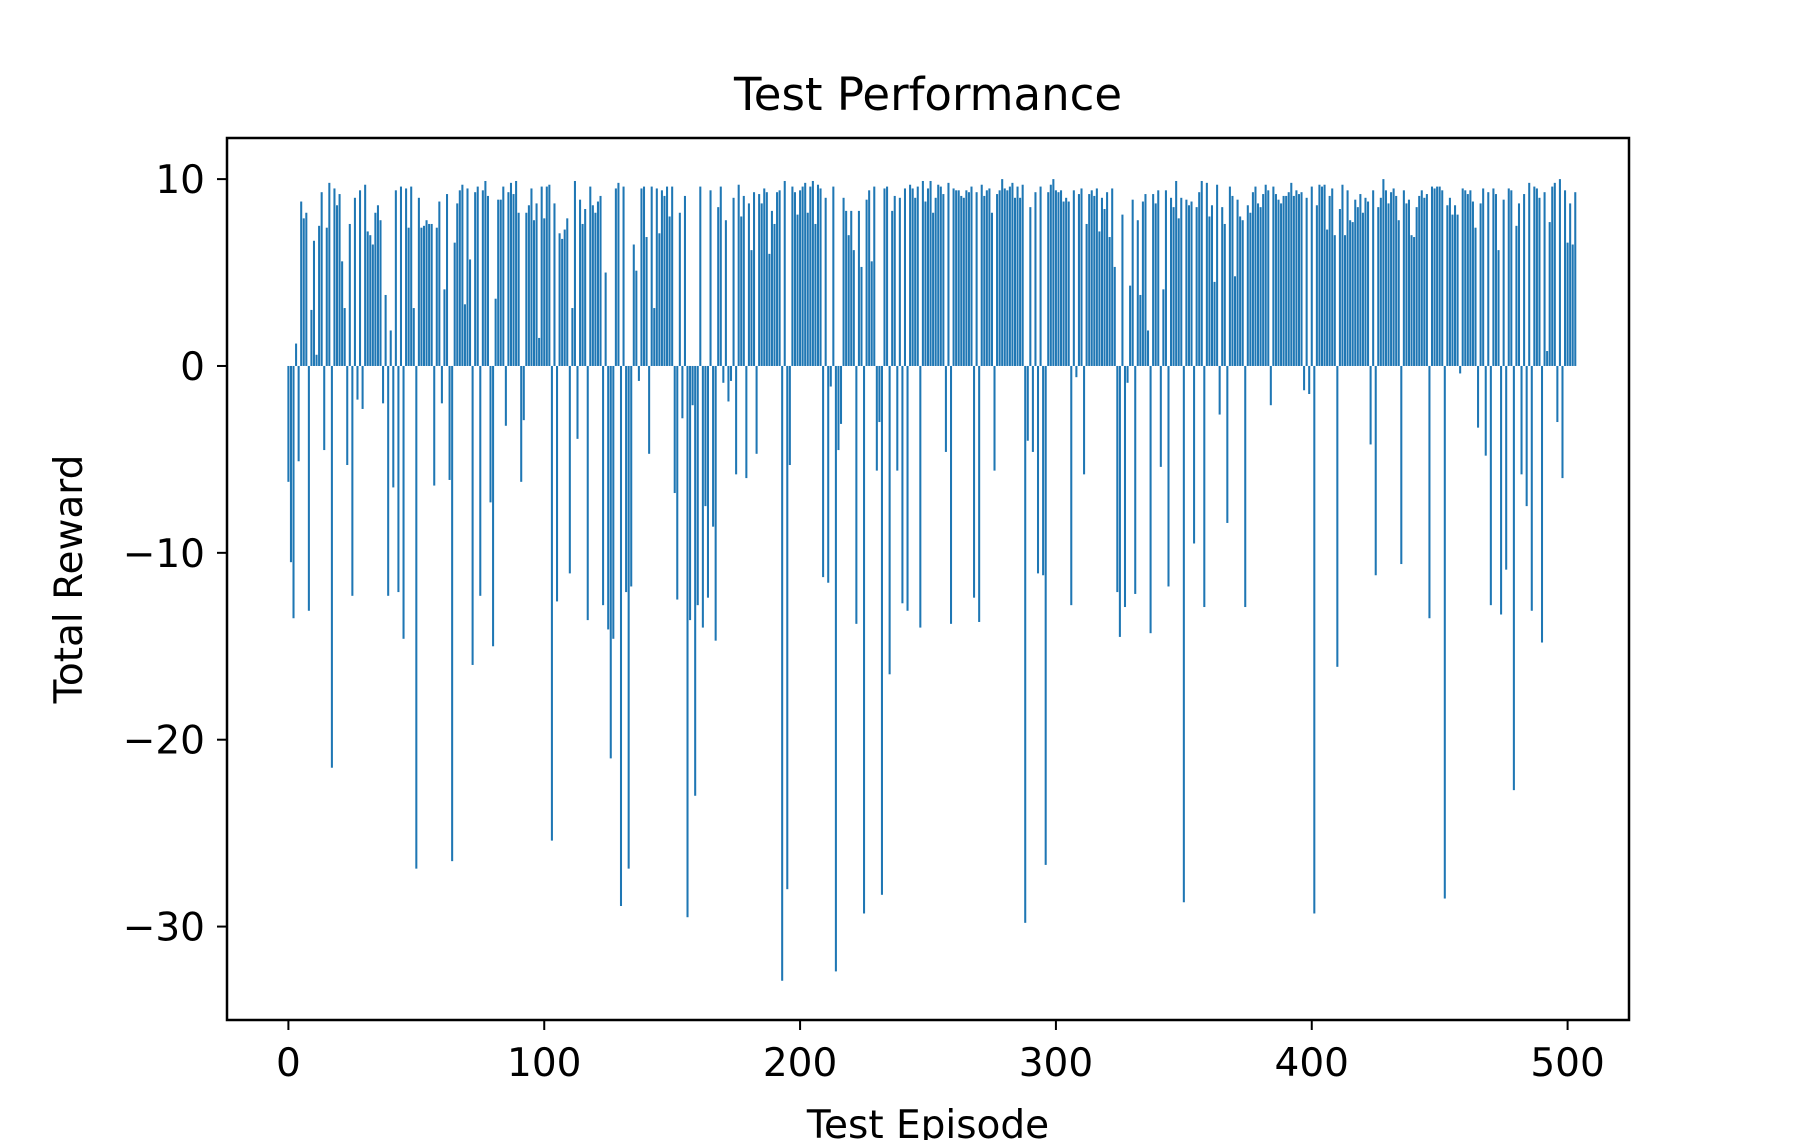 This screenshot has height=1145, width=1800. Describe the element at coordinates (175, 554) in the screenshot. I see `y-axis-ticks: 10 0 −10 −20 −30` at that location.